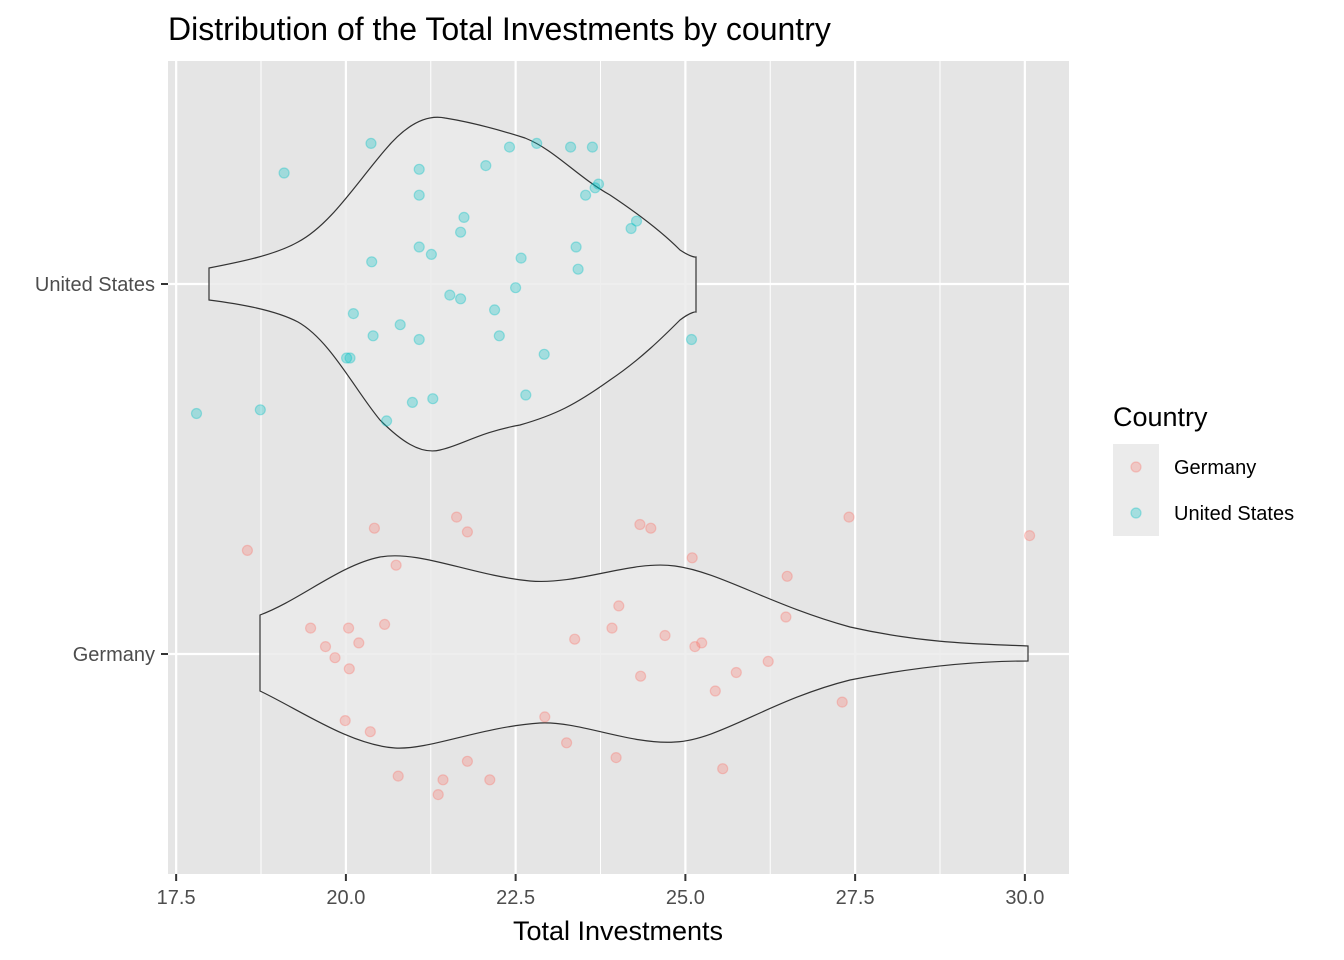  What do you see at coordinates (1215, 468) in the screenshot?
I see `legend-label-germany: Germany` at bounding box center [1215, 468].